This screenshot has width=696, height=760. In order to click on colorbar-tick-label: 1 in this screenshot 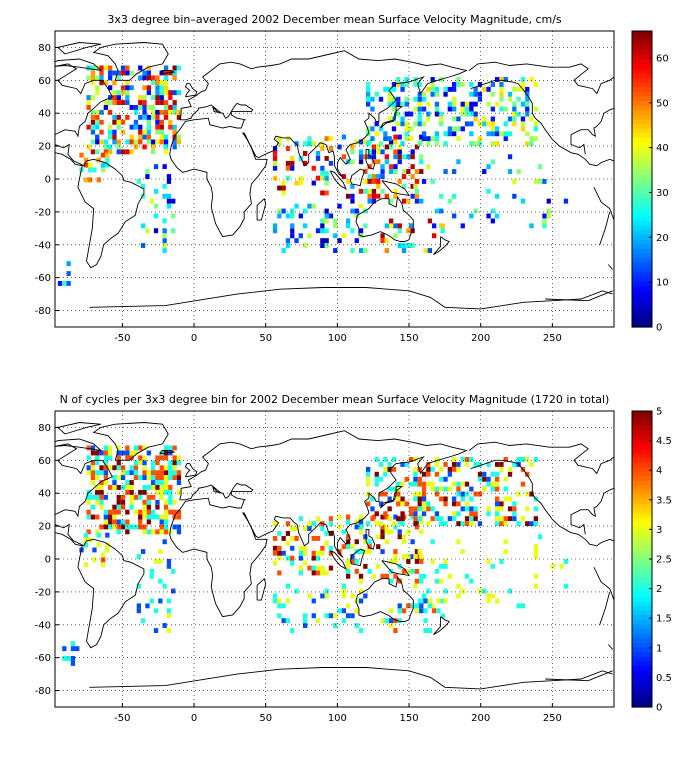, I will do `click(659, 648)`.